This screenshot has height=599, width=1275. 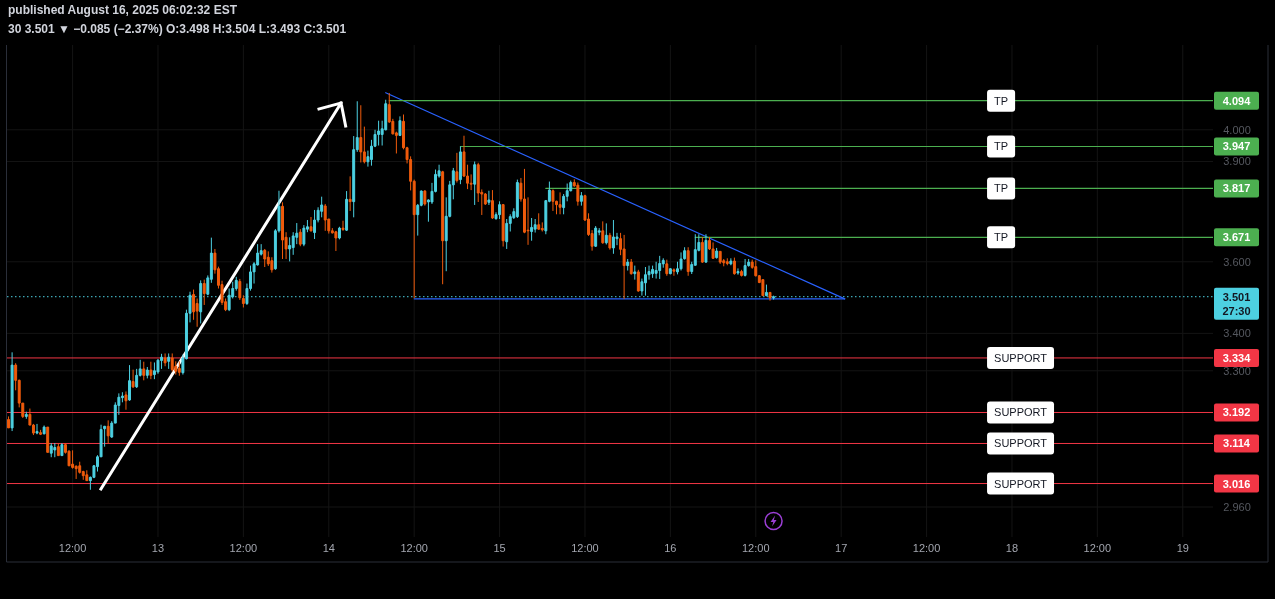 I want to click on y-tick-label: 3.300, so click(x=1237, y=370).